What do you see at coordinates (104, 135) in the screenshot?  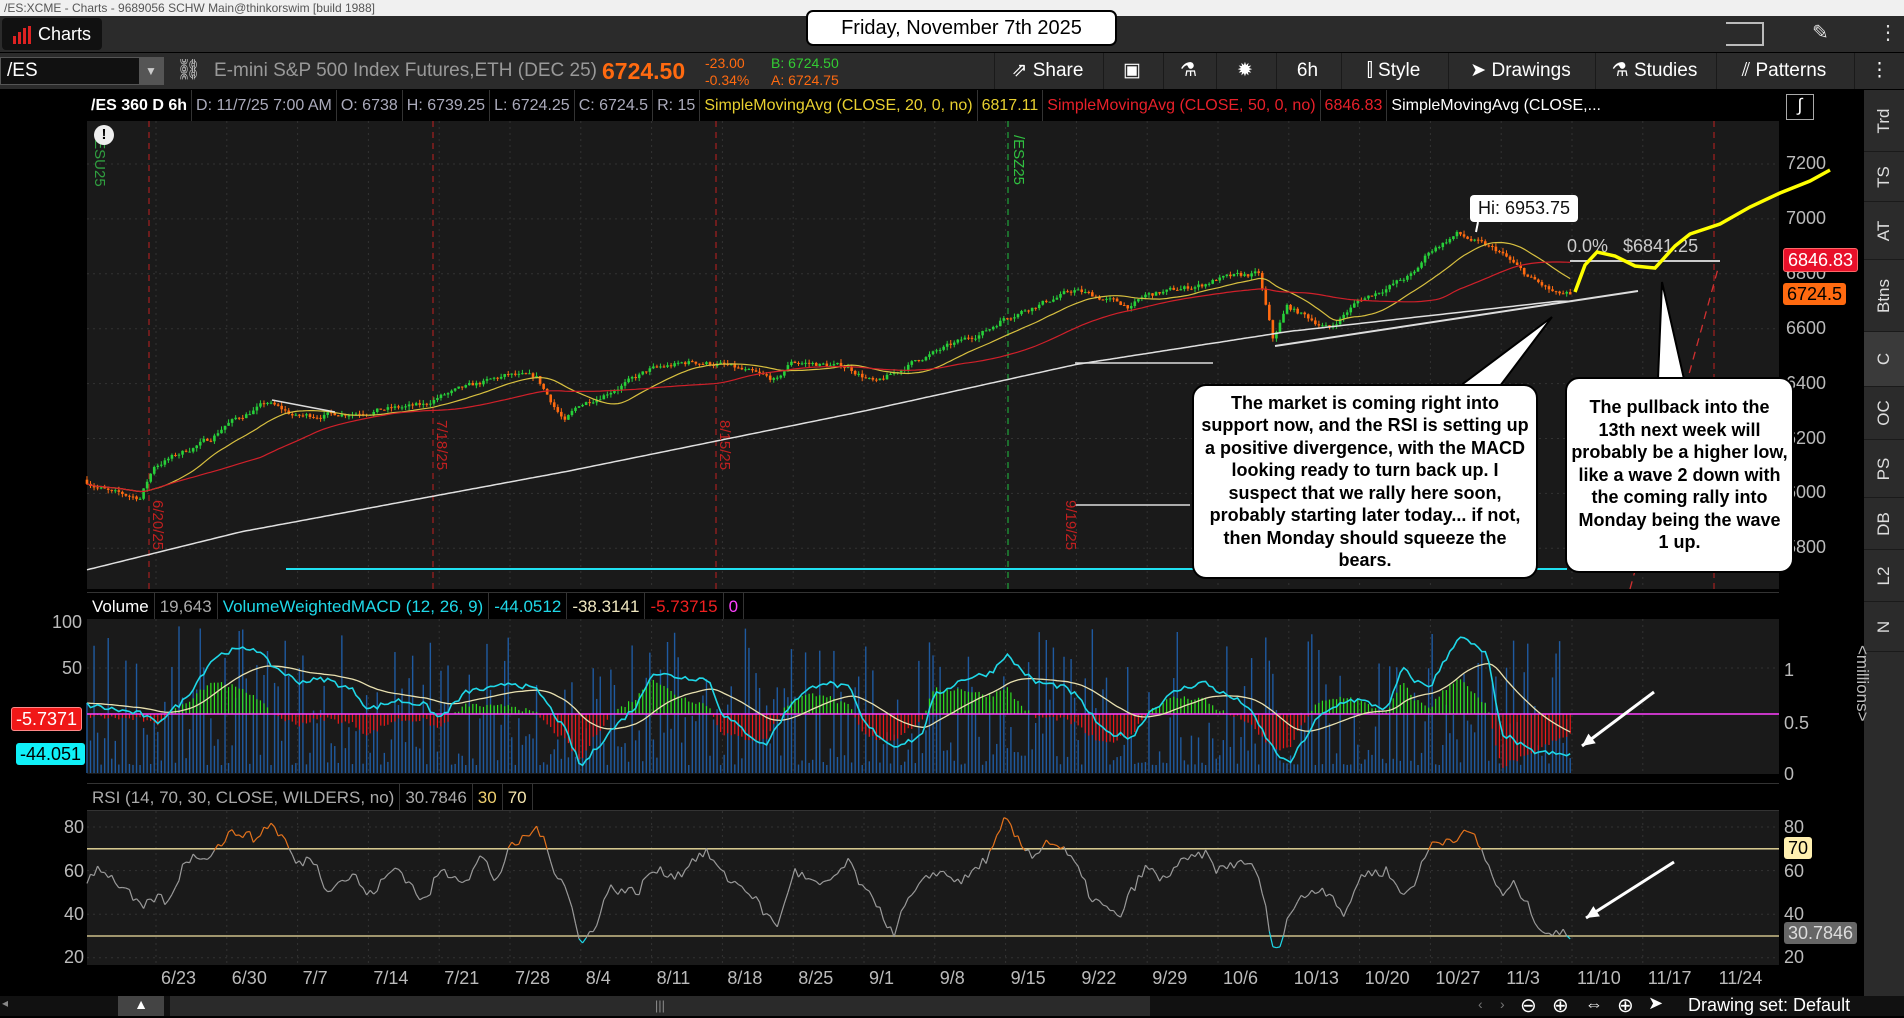 I see `alert-icon: !` at bounding box center [104, 135].